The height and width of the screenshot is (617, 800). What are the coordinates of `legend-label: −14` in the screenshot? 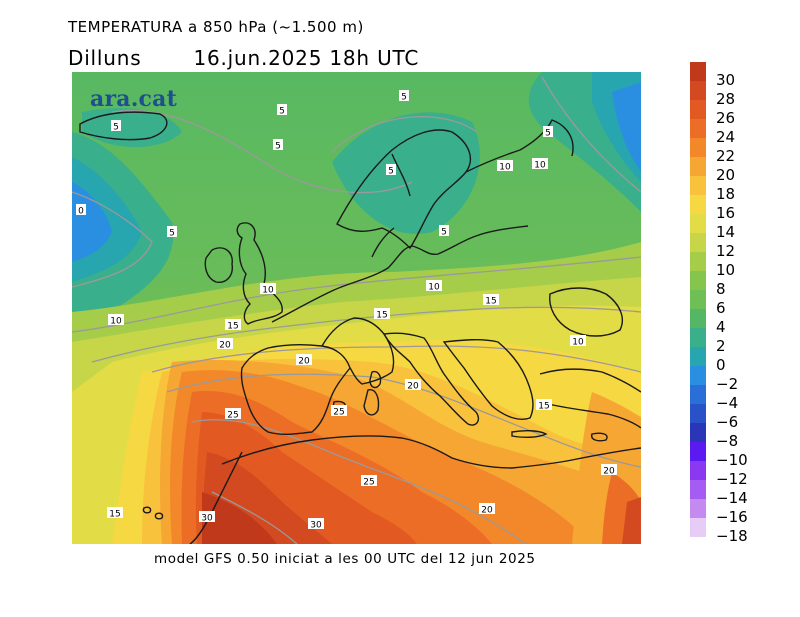 It's located at (732, 498).